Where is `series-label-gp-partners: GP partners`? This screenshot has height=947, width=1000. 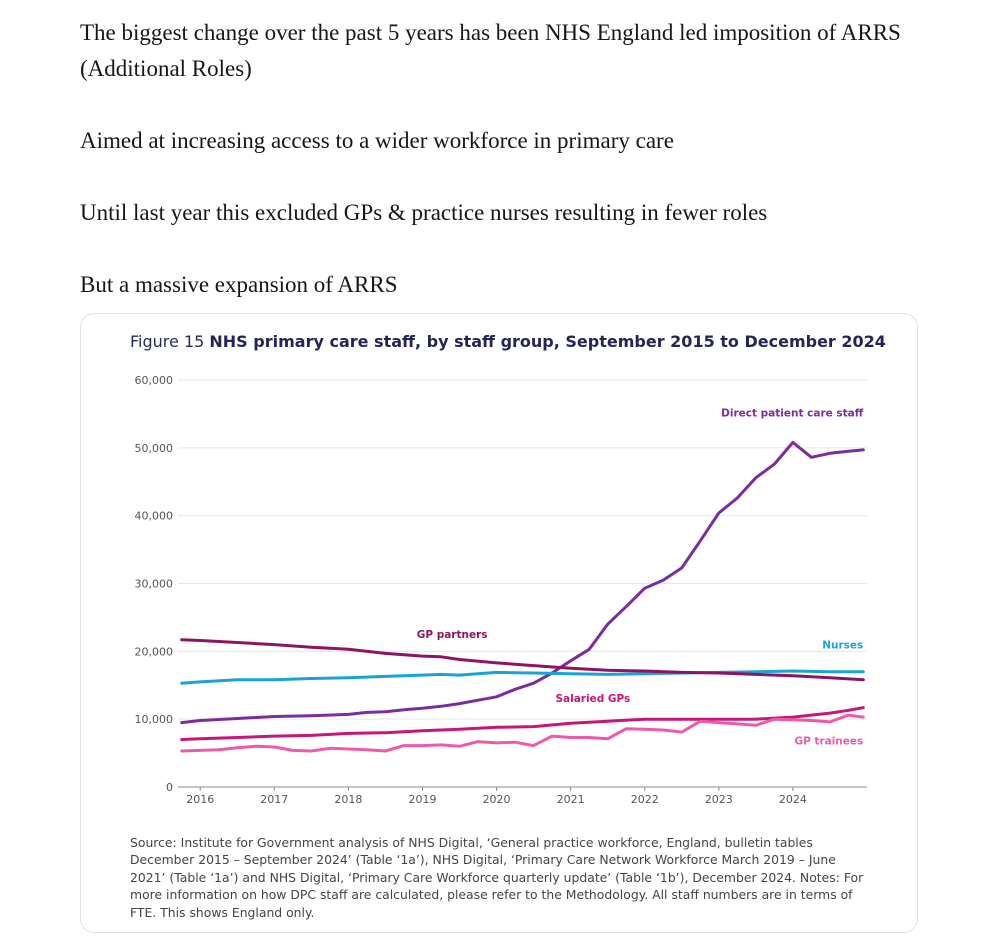
series-label-gp-partners: GP partners is located at coordinates (452, 635).